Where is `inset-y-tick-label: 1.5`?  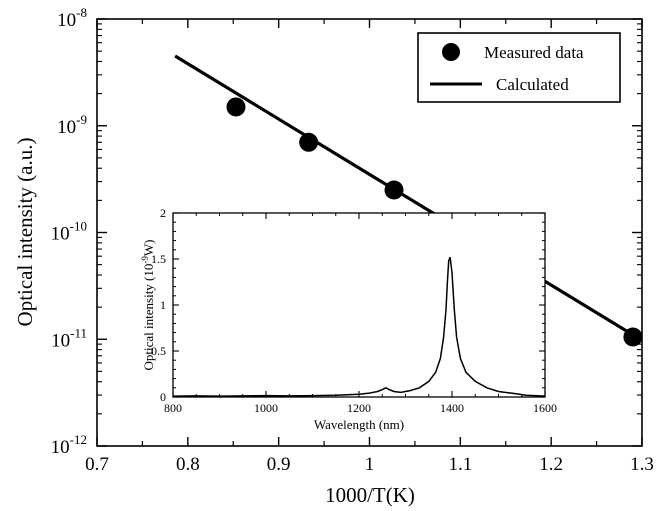
inset-y-tick-label: 1.5 is located at coordinates (158, 259).